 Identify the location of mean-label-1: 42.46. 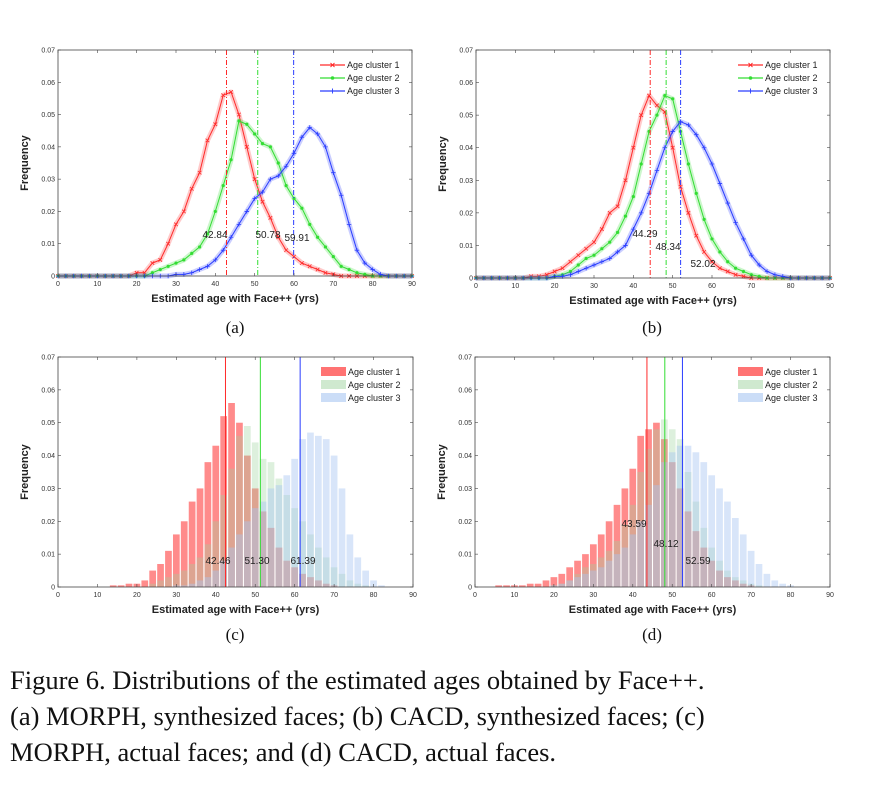
(217, 561).